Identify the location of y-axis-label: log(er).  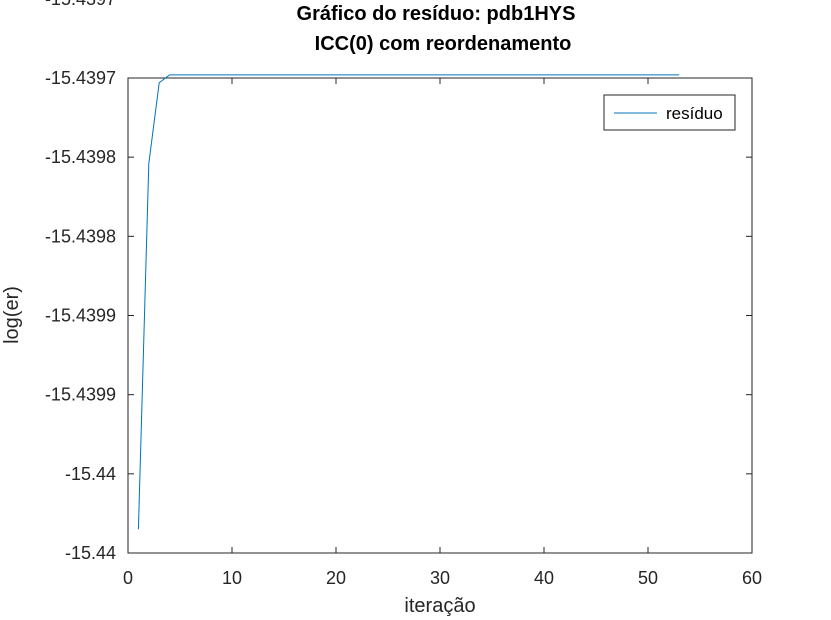
(12, 315).